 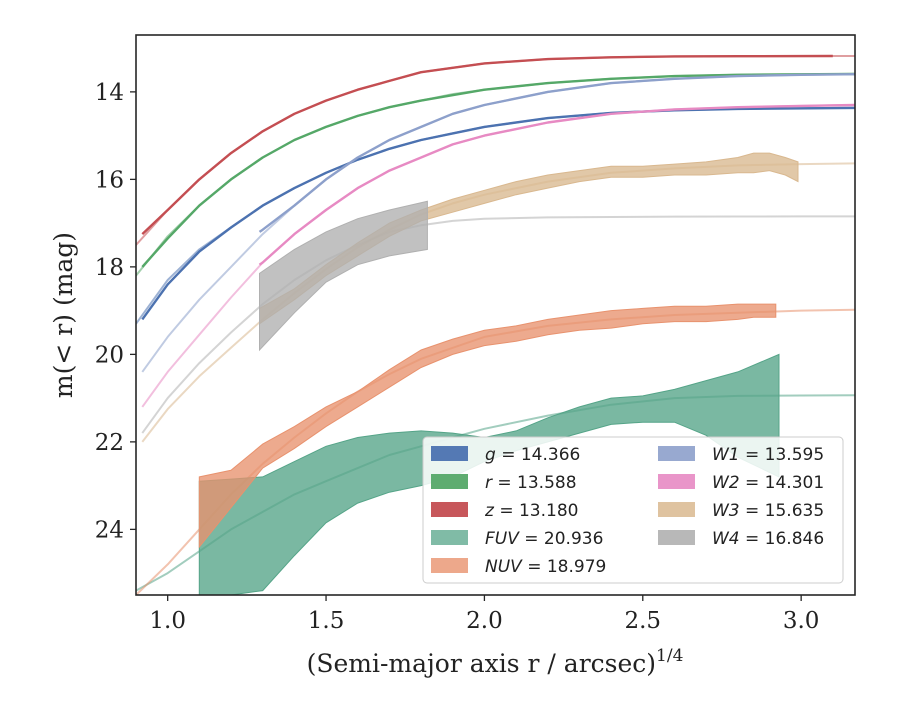 I want to click on legend-swatch-w1, so click(x=676, y=453).